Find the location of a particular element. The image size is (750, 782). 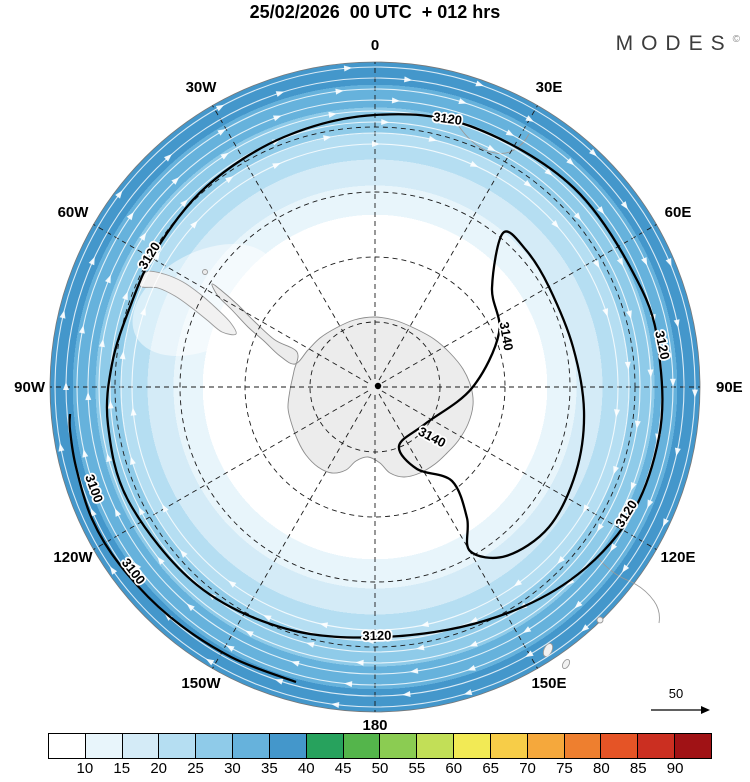

patagonia is located at coordinates (188, 303).